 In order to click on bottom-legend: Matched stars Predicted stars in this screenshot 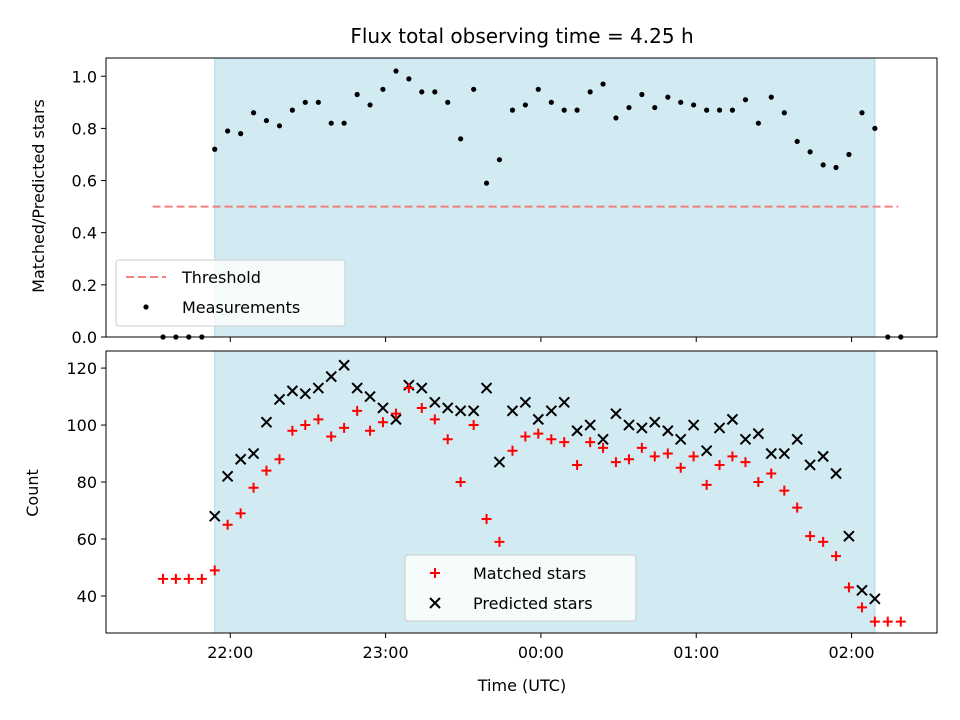, I will do `click(520, 588)`.